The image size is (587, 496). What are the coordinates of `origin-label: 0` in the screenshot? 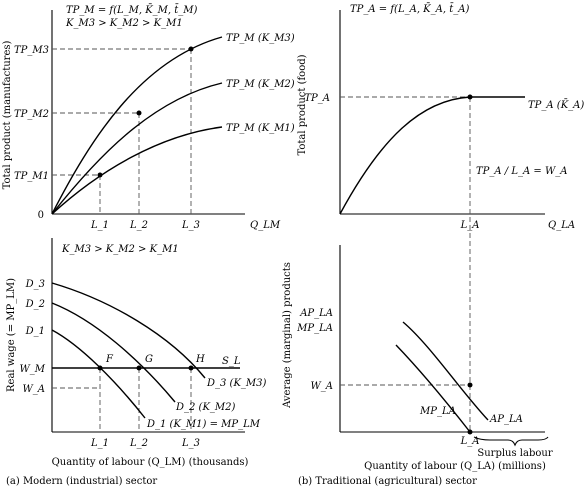 It's located at (41, 215).